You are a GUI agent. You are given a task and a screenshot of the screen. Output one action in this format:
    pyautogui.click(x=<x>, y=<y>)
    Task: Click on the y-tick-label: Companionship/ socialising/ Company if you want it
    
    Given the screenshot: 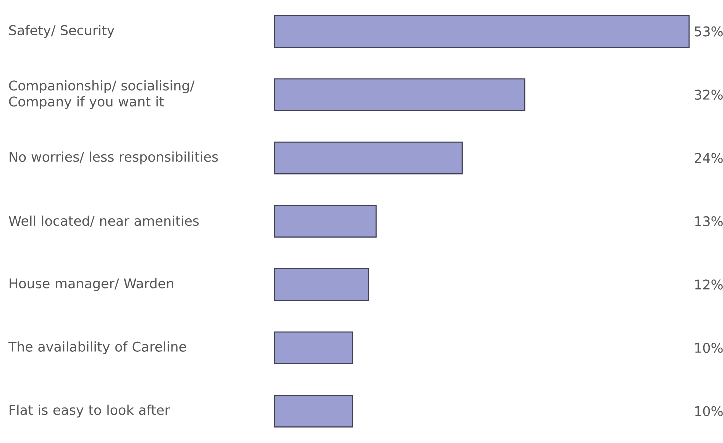 What is the action you would take?
    pyautogui.click(x=102, y=95)
    